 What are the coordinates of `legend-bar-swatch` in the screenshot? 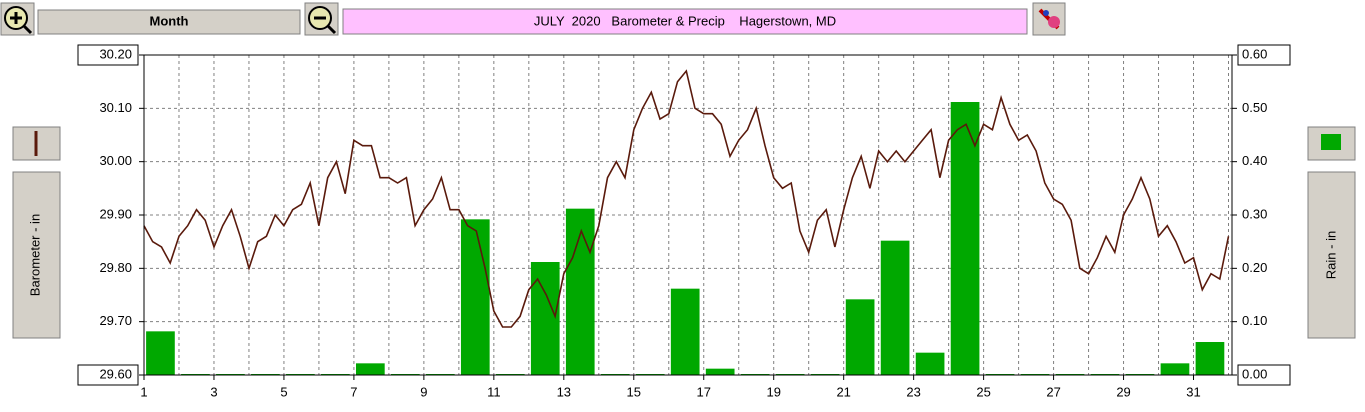 It's located at (1331, 142).